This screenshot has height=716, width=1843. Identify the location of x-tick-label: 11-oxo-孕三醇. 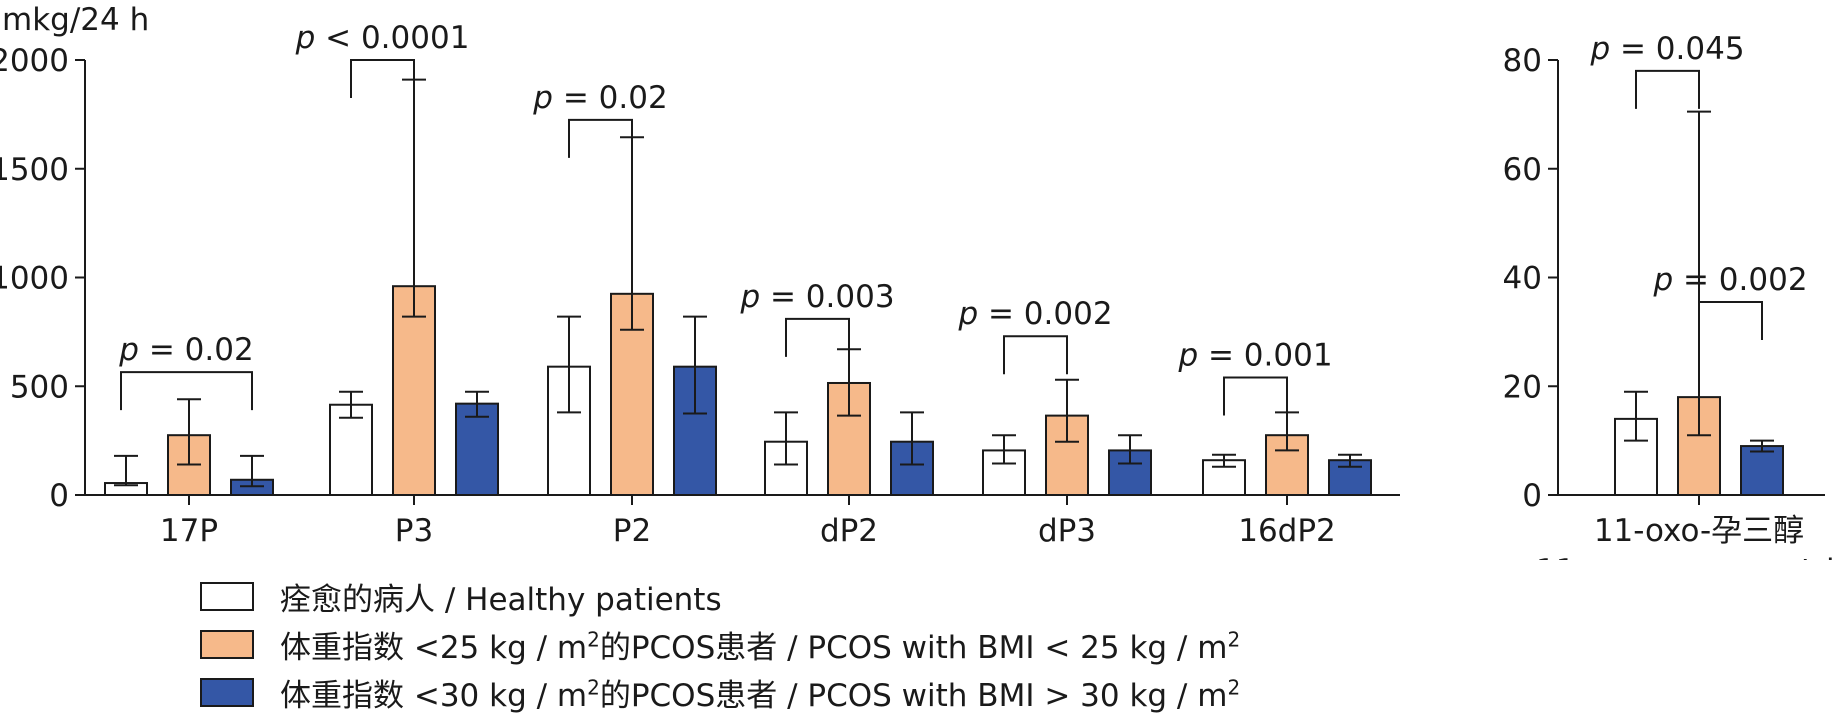
(1699, 531).